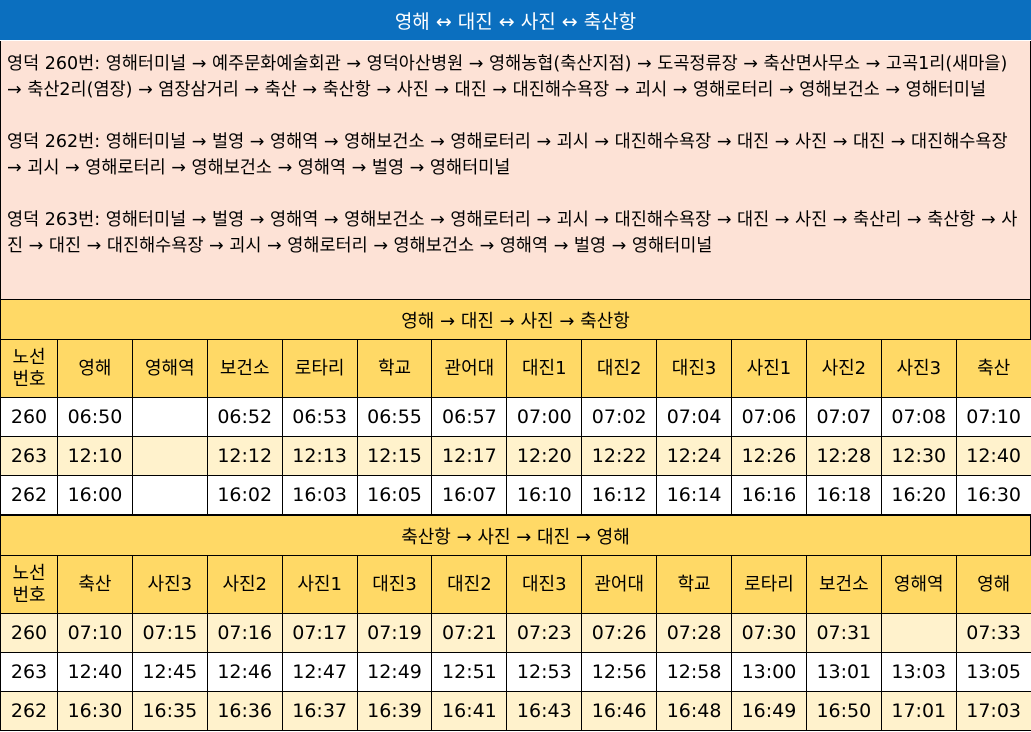  I want to click on time-cell: 12:45, so click(169, 672).